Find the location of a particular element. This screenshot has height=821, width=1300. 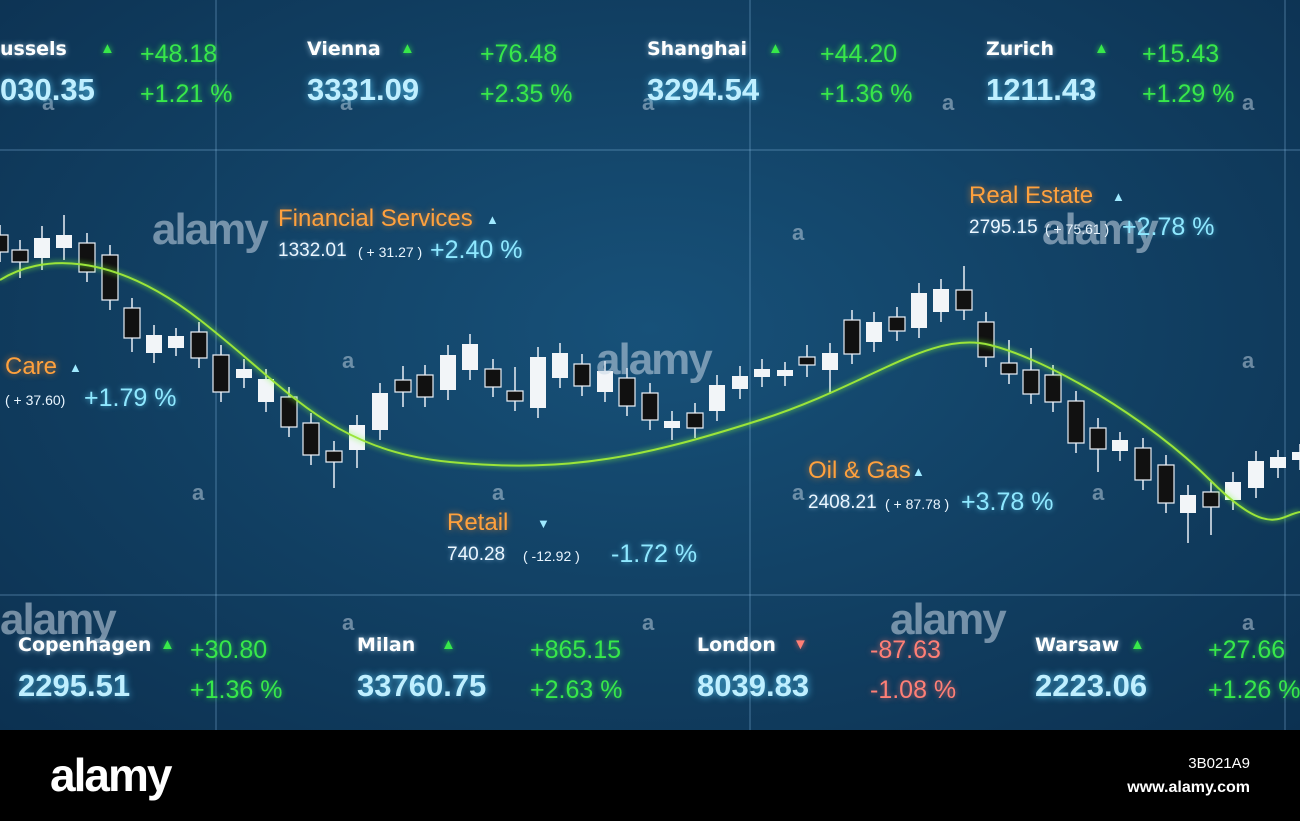

ticker-arrow: ▼ is located at coordinates (800, 644).